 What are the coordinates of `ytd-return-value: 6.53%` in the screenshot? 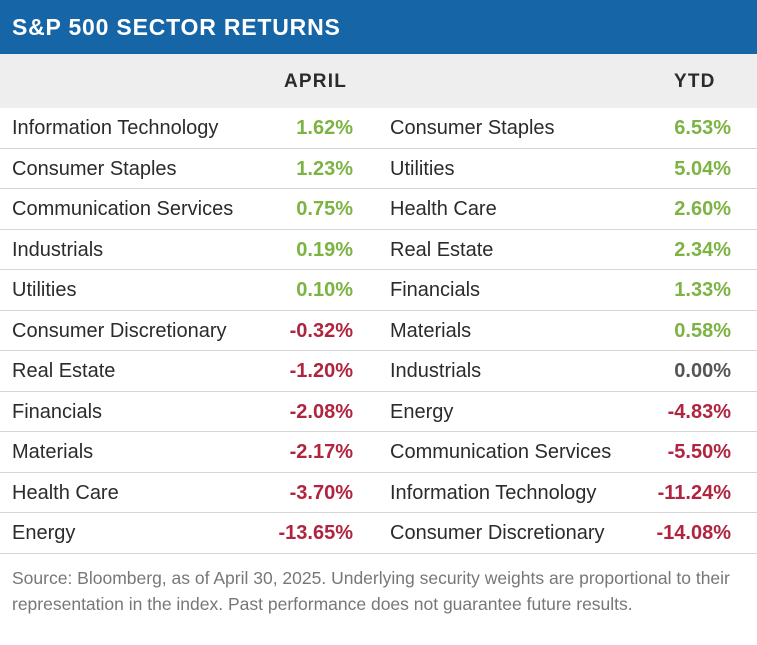 It's located at (702, 128).